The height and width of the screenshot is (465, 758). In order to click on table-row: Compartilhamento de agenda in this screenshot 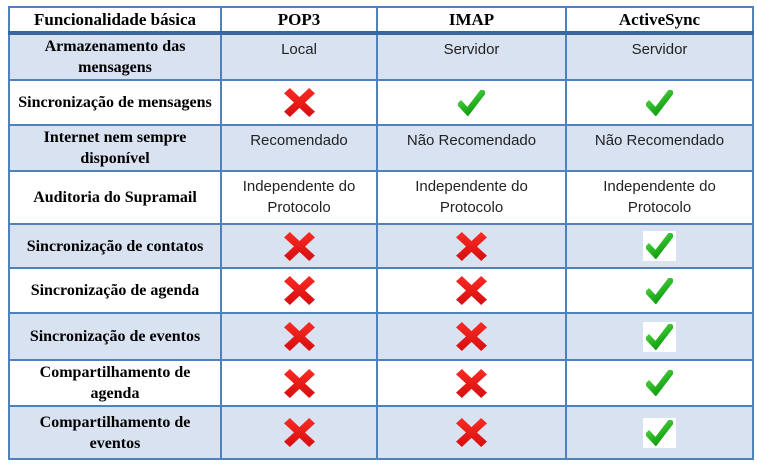, I will do `click(381, 383)`.